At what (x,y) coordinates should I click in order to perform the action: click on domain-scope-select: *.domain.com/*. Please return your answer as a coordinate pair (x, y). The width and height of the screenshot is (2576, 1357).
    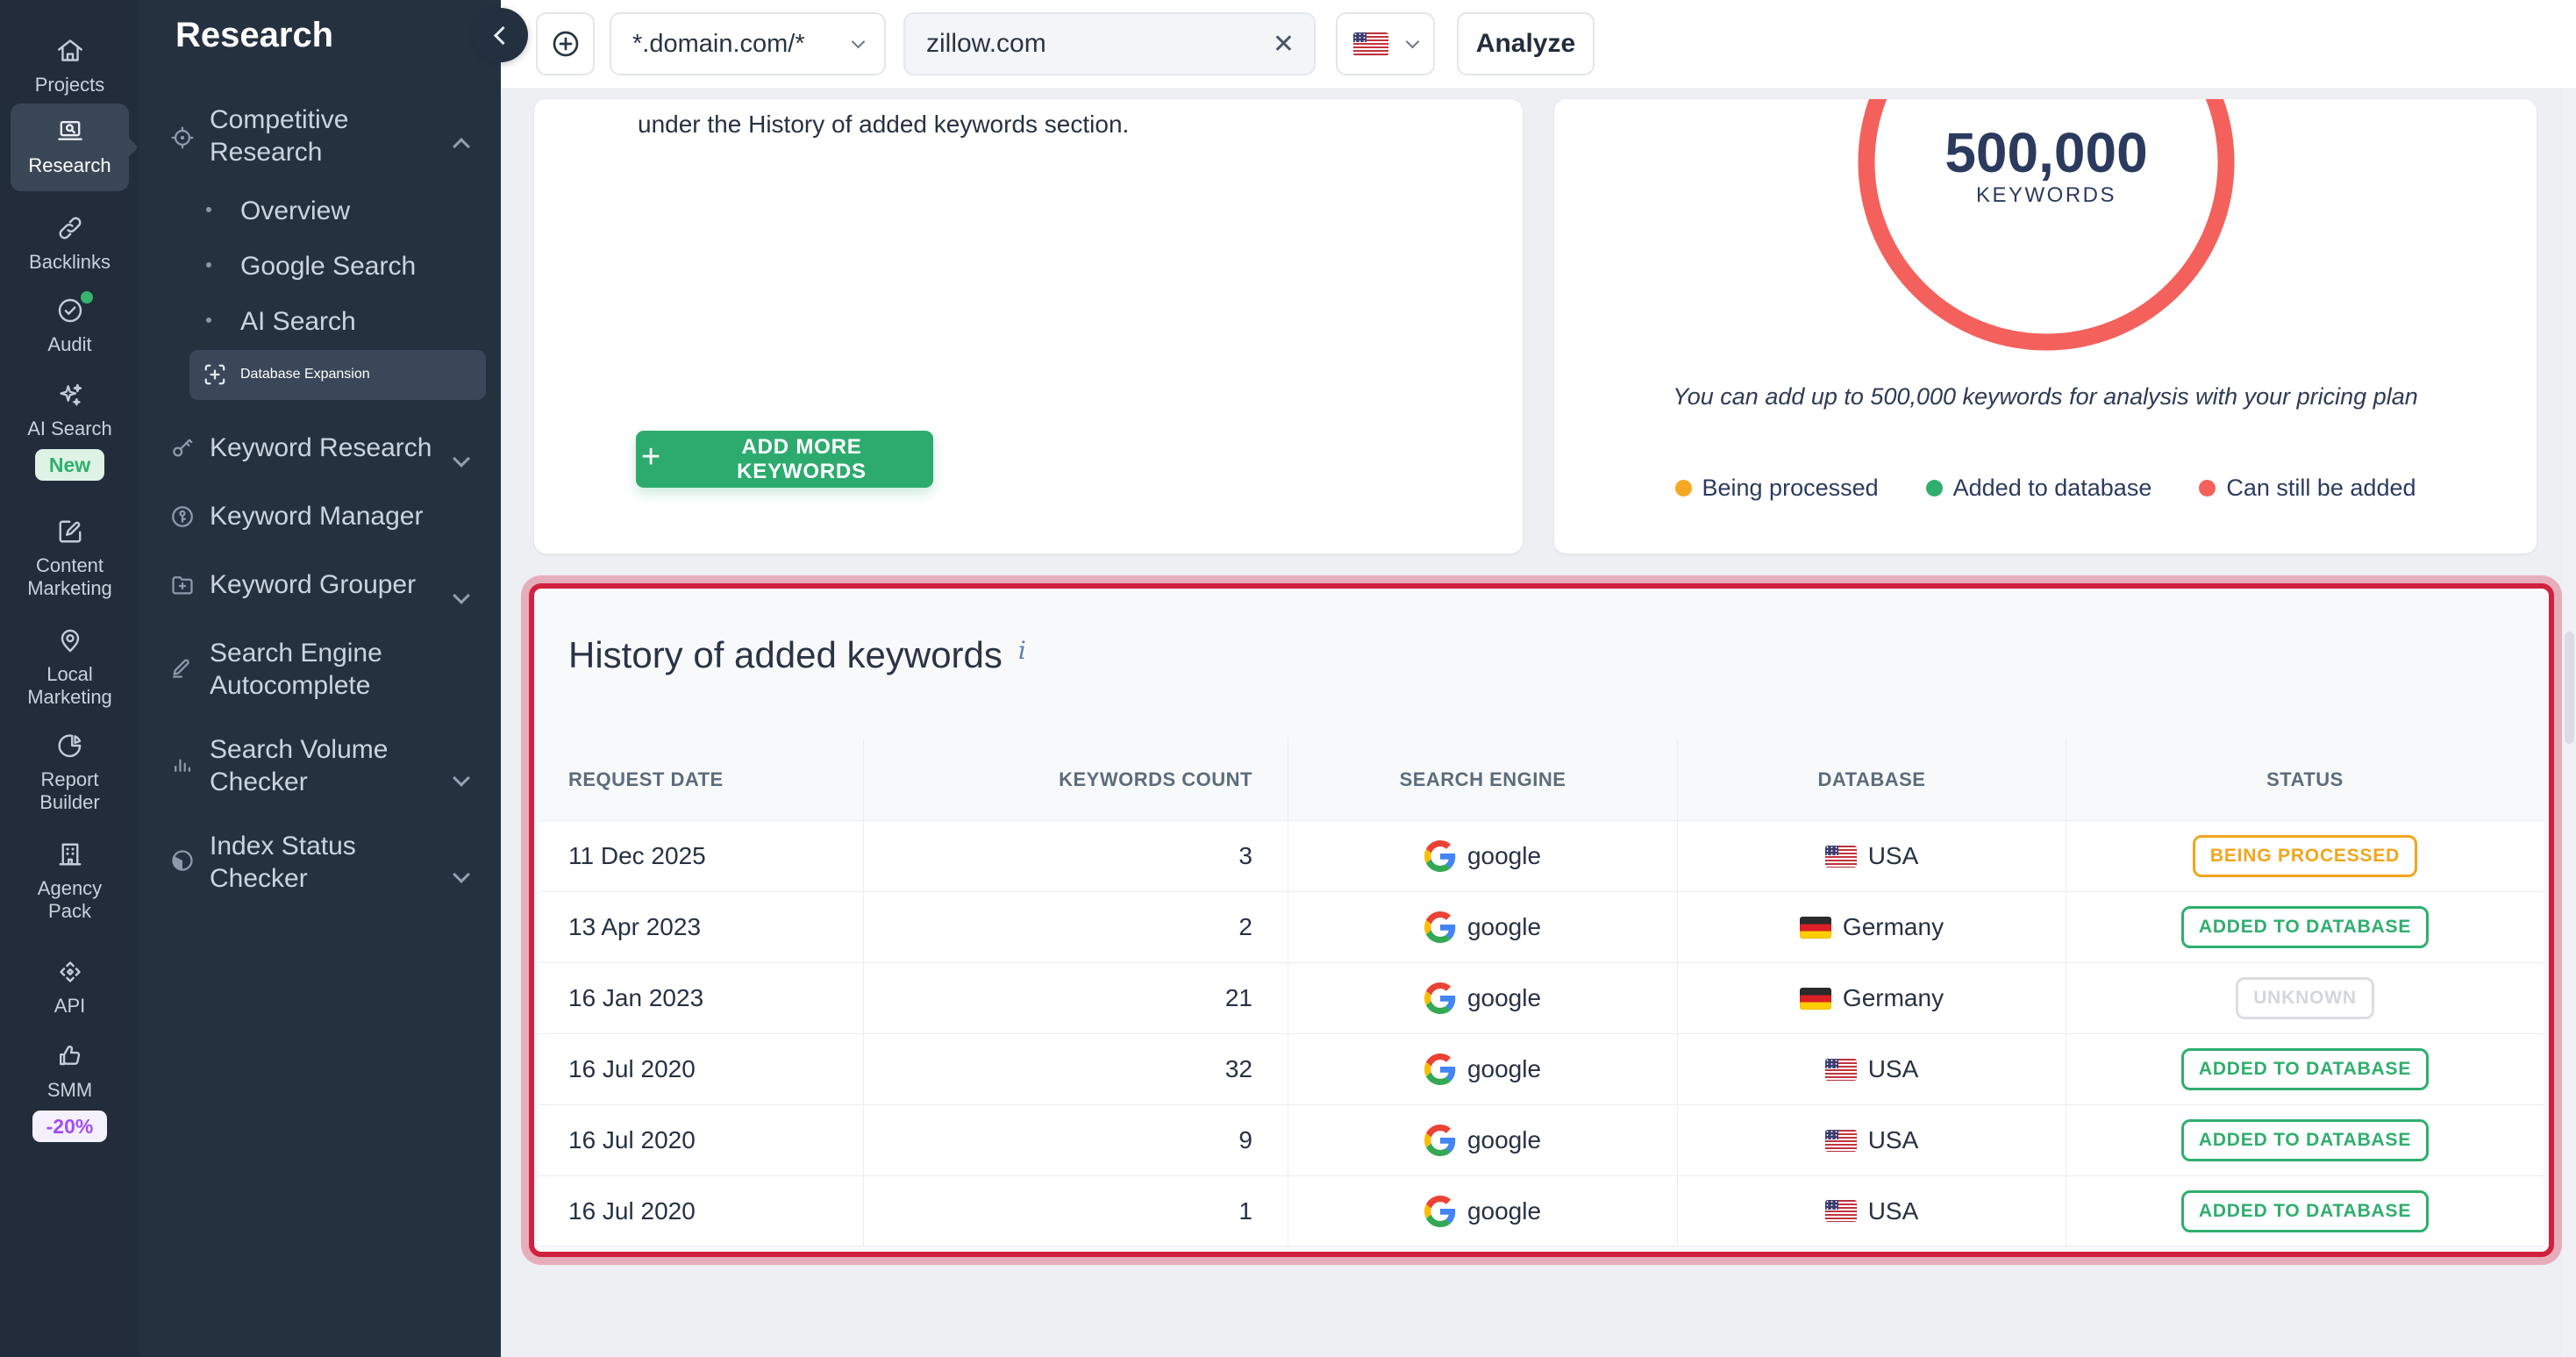
    Looking at the image, I should click on (748, 43).